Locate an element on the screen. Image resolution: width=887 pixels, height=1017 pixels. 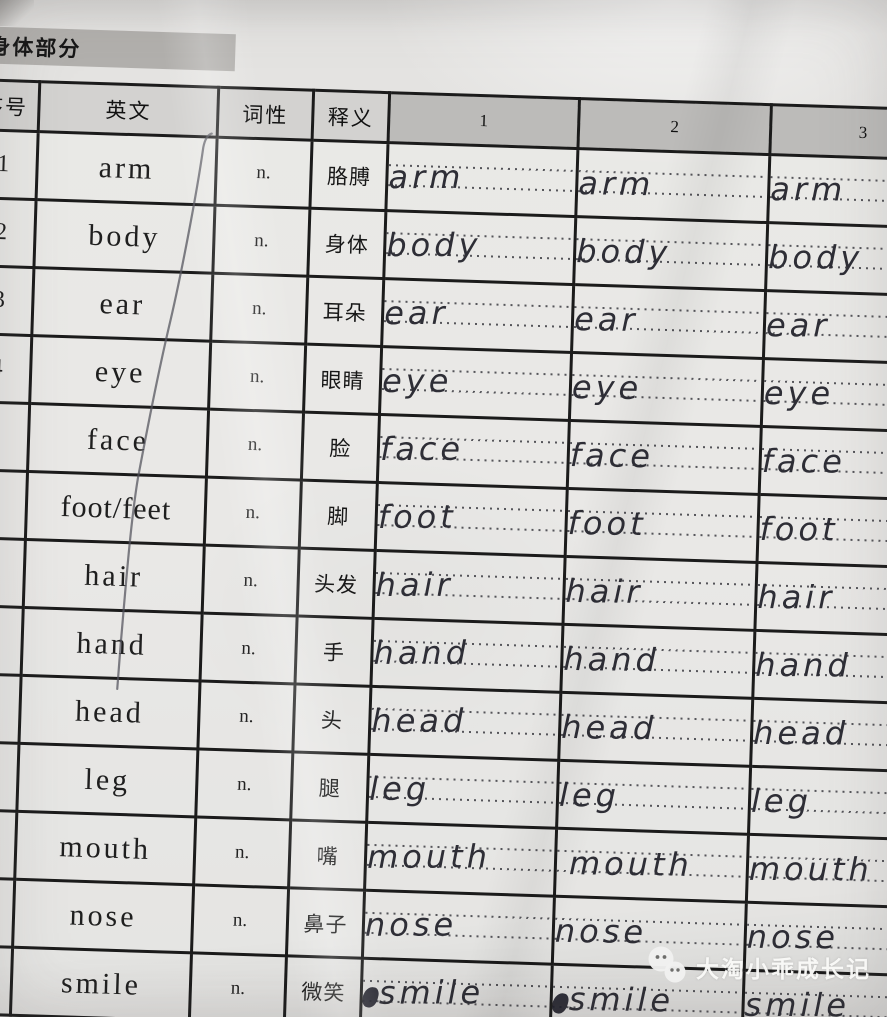
row-number: 5 is located at coordinates (15, 436).